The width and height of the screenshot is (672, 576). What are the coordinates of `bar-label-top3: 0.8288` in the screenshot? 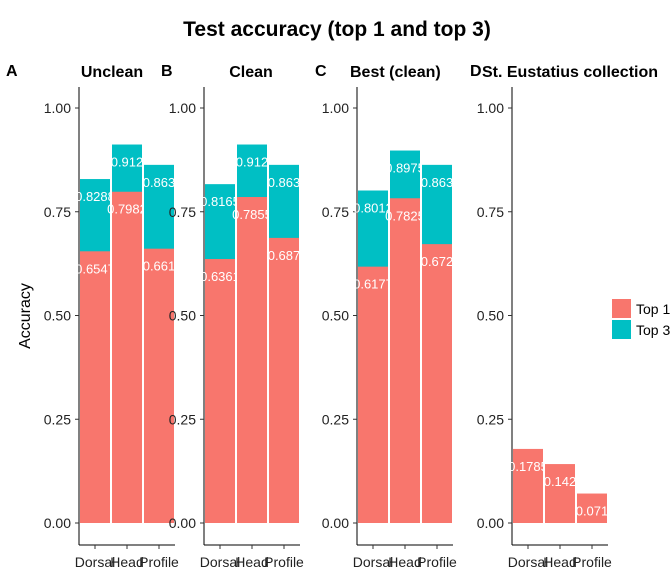 It's located at (95, 196).